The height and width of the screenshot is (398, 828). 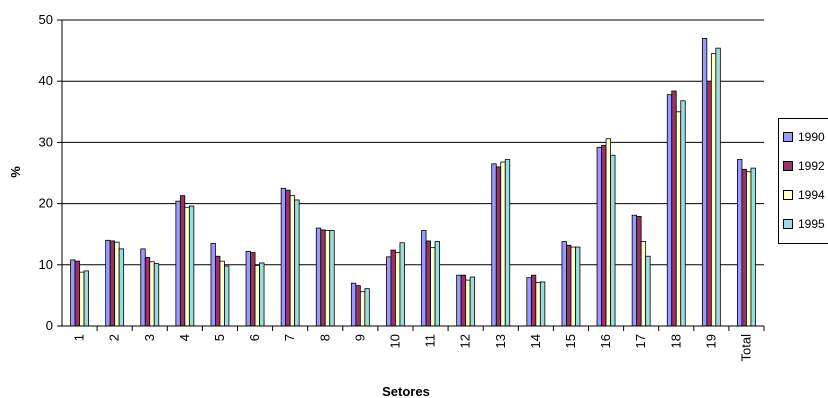 What do you see at coordinates (500, 341) in the screenshot?
I see `x-tick-label: 13` at bounding box center [500, 341].